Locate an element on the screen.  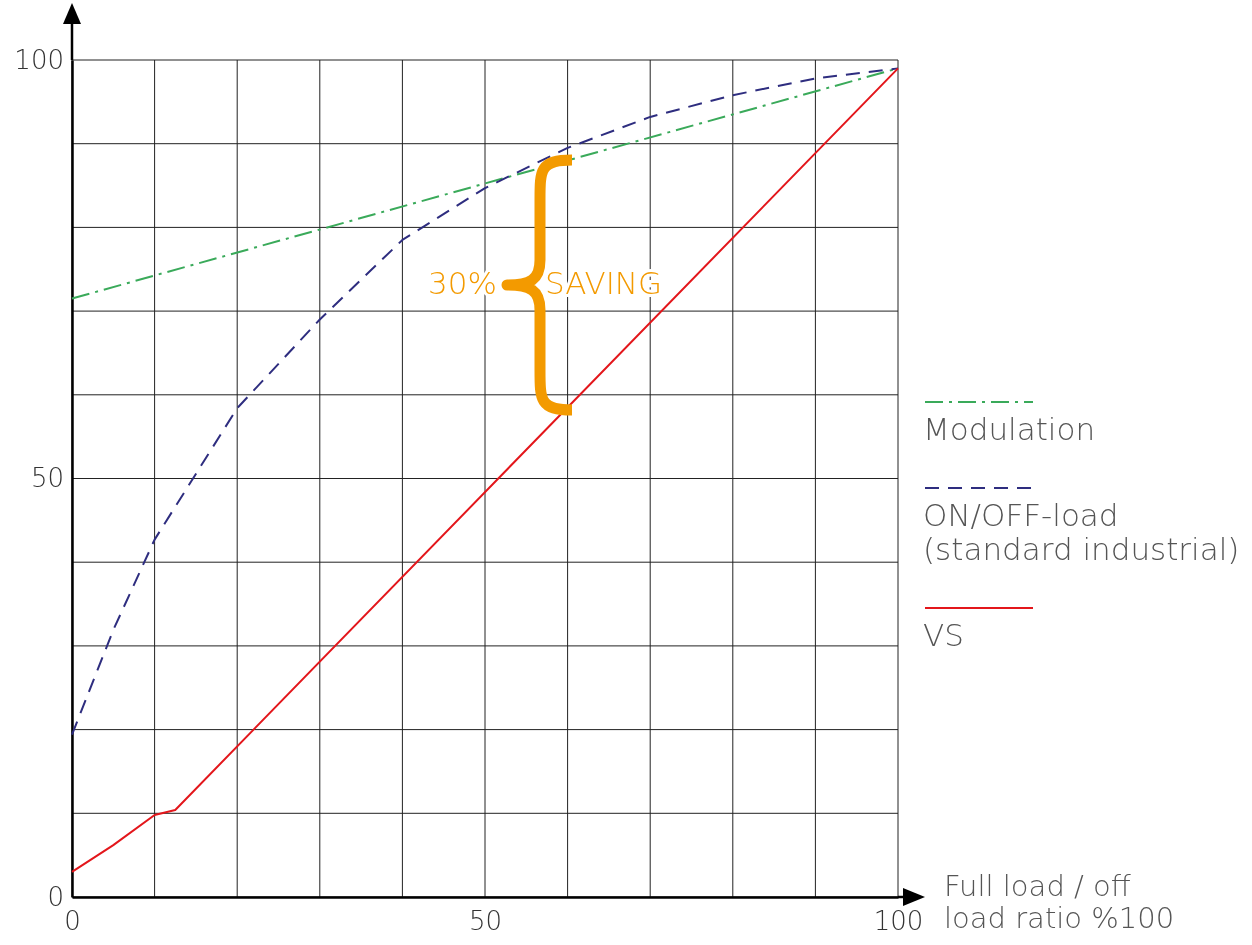
y-tick-label: 50 is located at coordinates (47, 478).